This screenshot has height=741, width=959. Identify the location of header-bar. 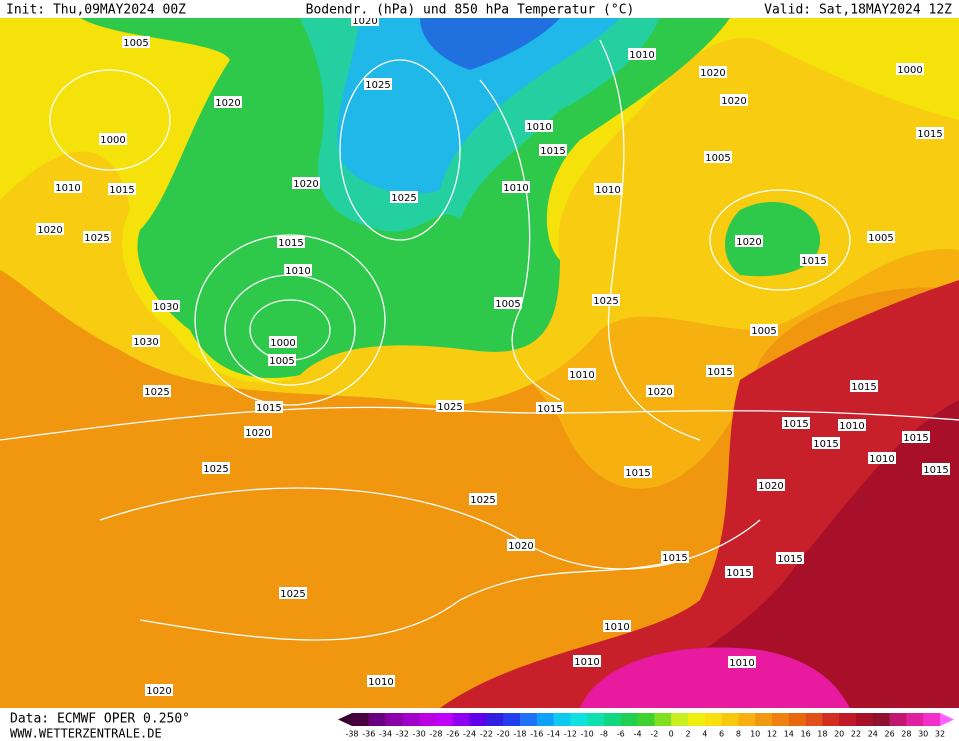
(479, 9).